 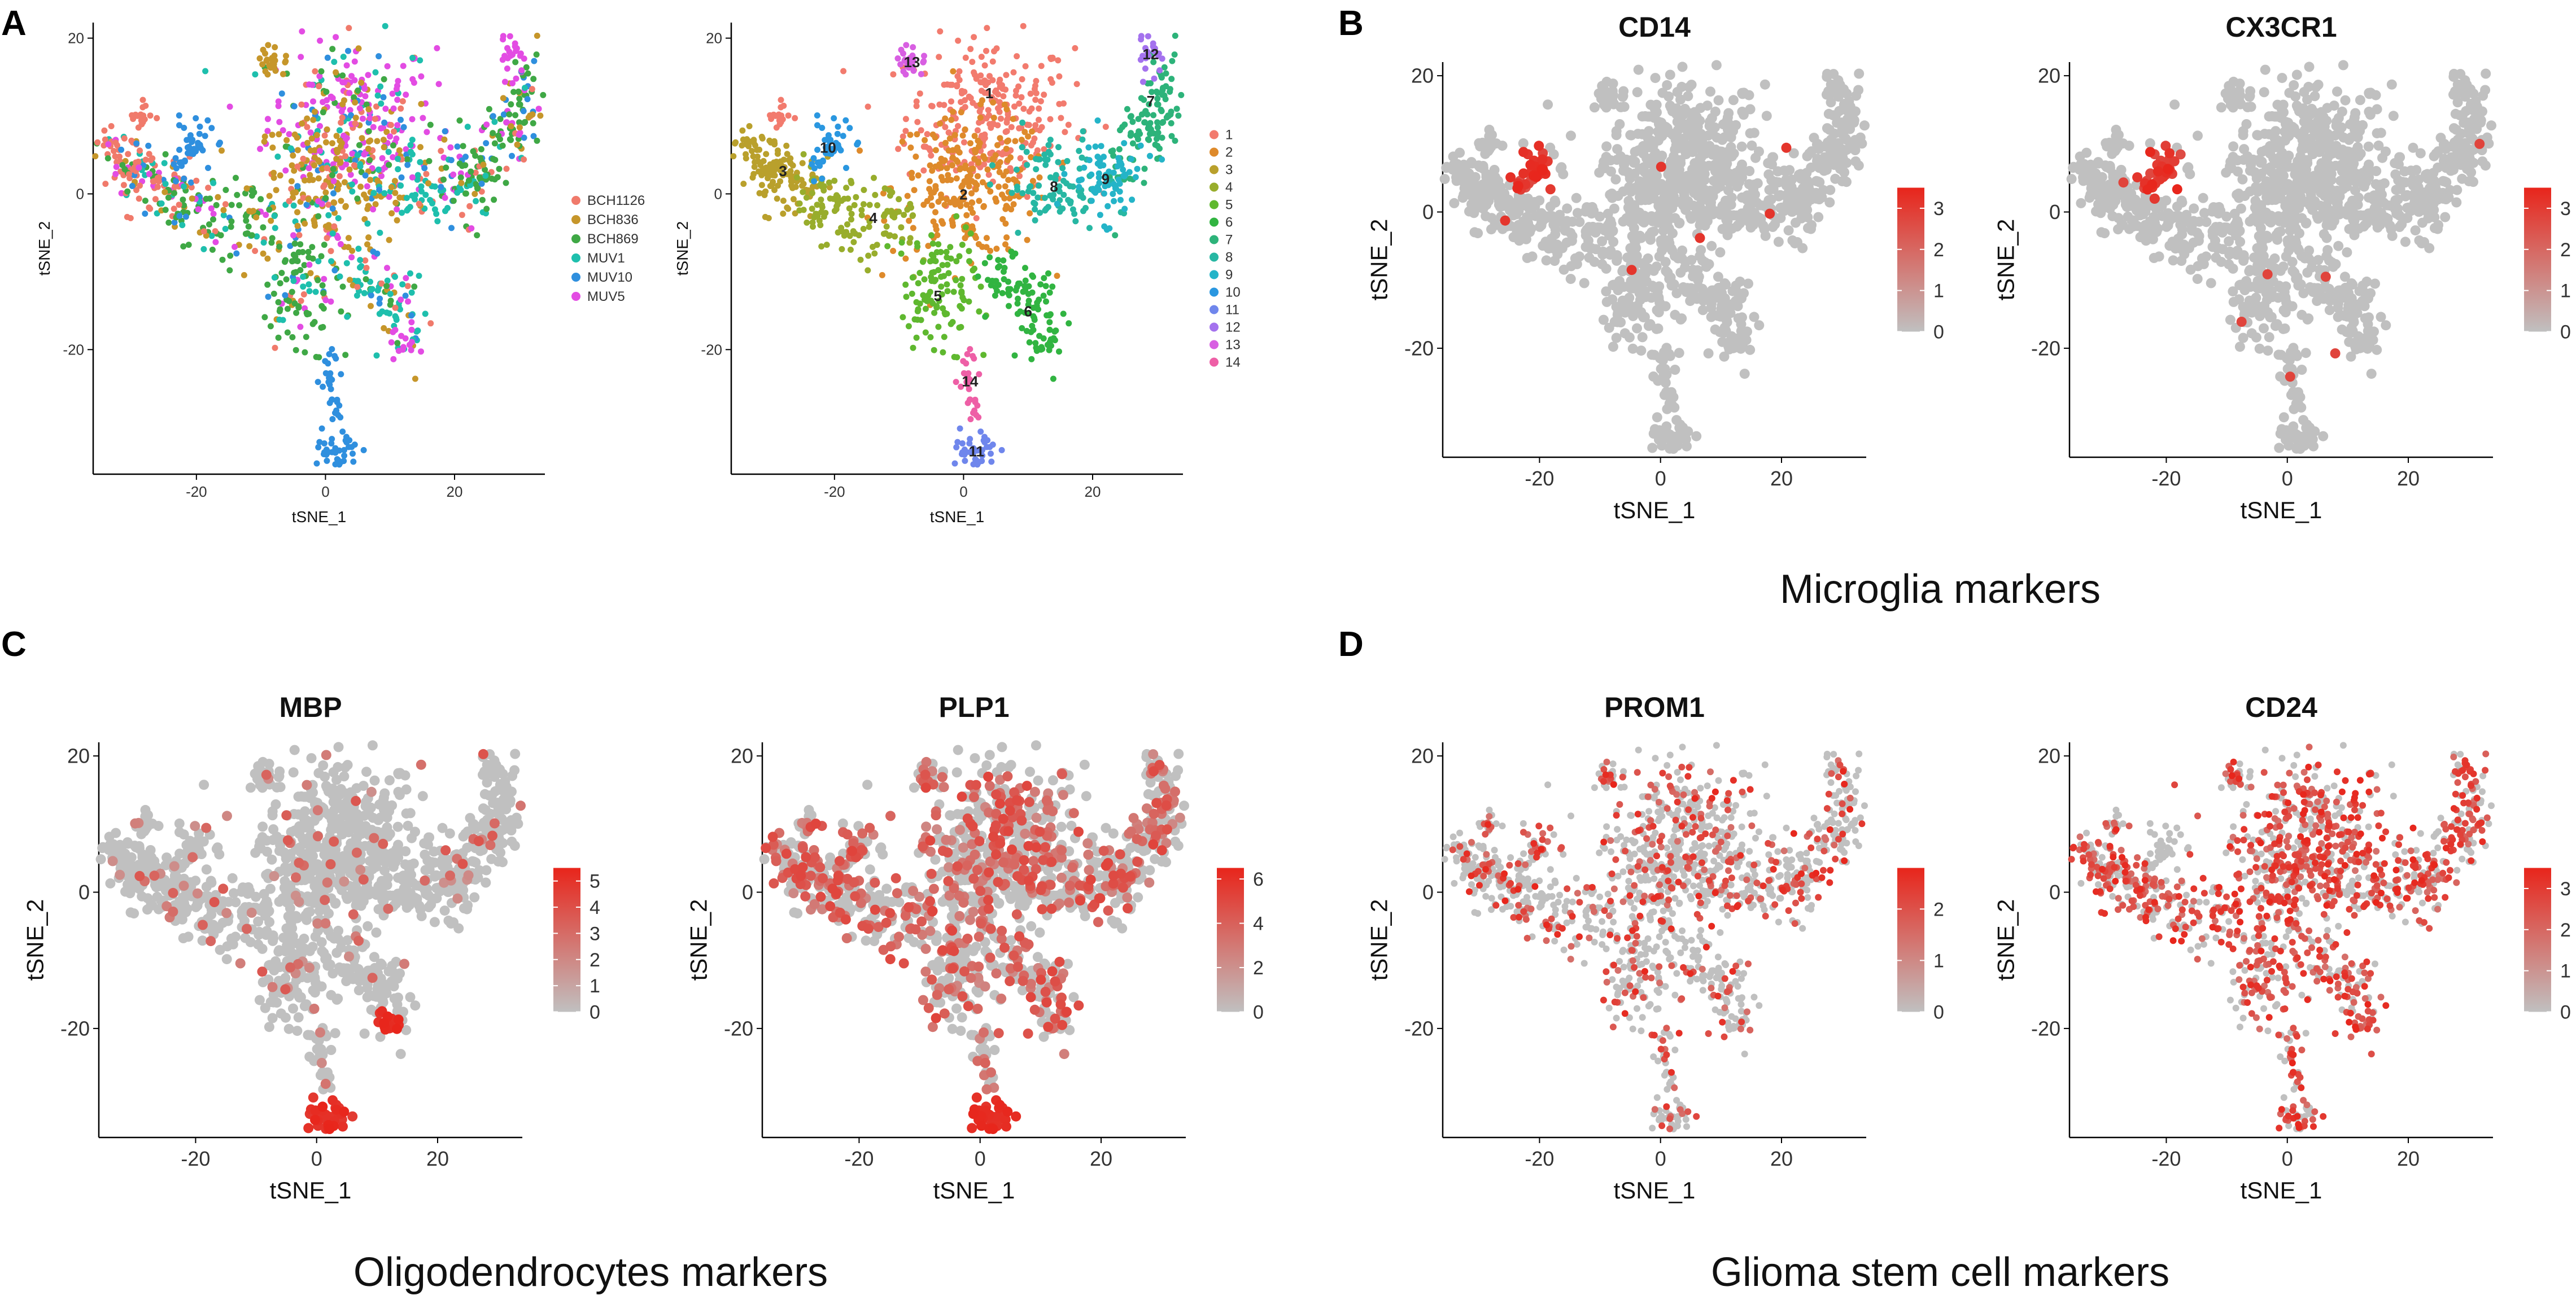 I want to click on x-tick-label: 20, so click(x=2409, y=478).